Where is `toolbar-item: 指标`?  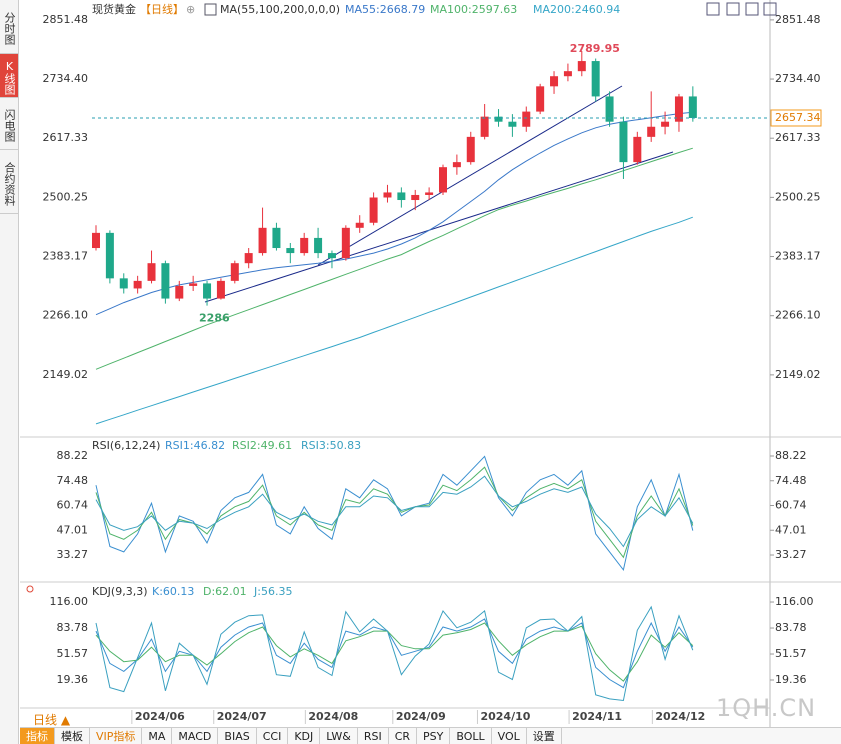
toolbar-item: 指标 is located at coordinates (37, 736).